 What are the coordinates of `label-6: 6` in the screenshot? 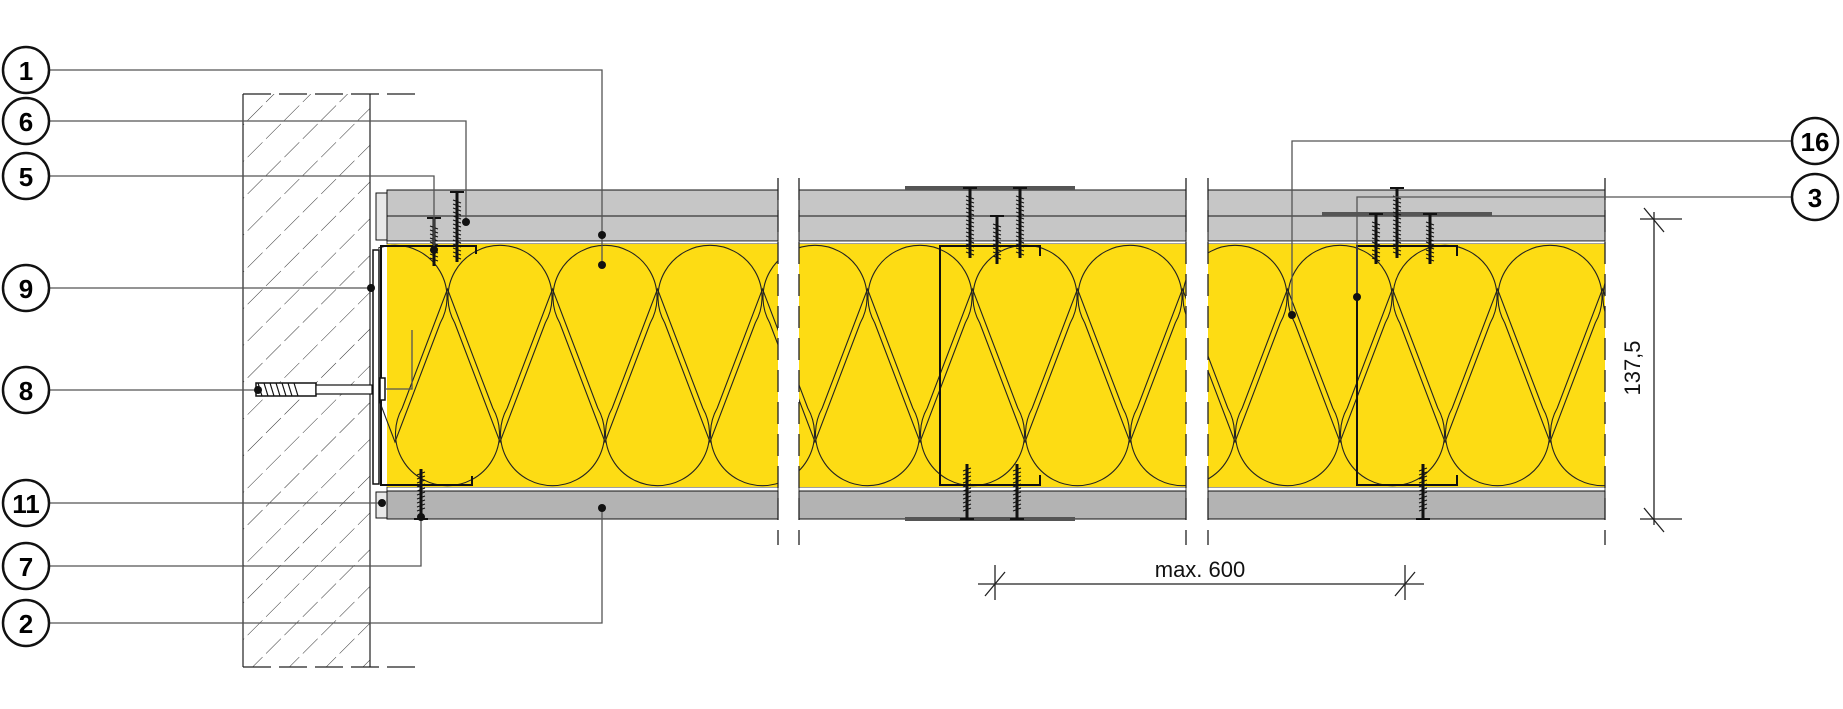 It's located at (26, 121).